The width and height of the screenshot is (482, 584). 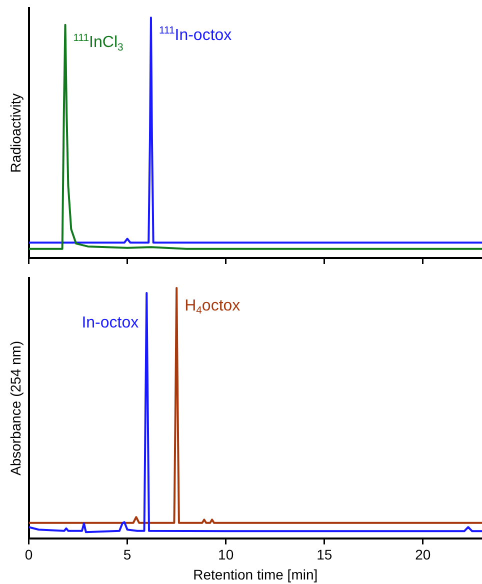 I want to click on x-tick-label: 10, so click(x=226, y=554).